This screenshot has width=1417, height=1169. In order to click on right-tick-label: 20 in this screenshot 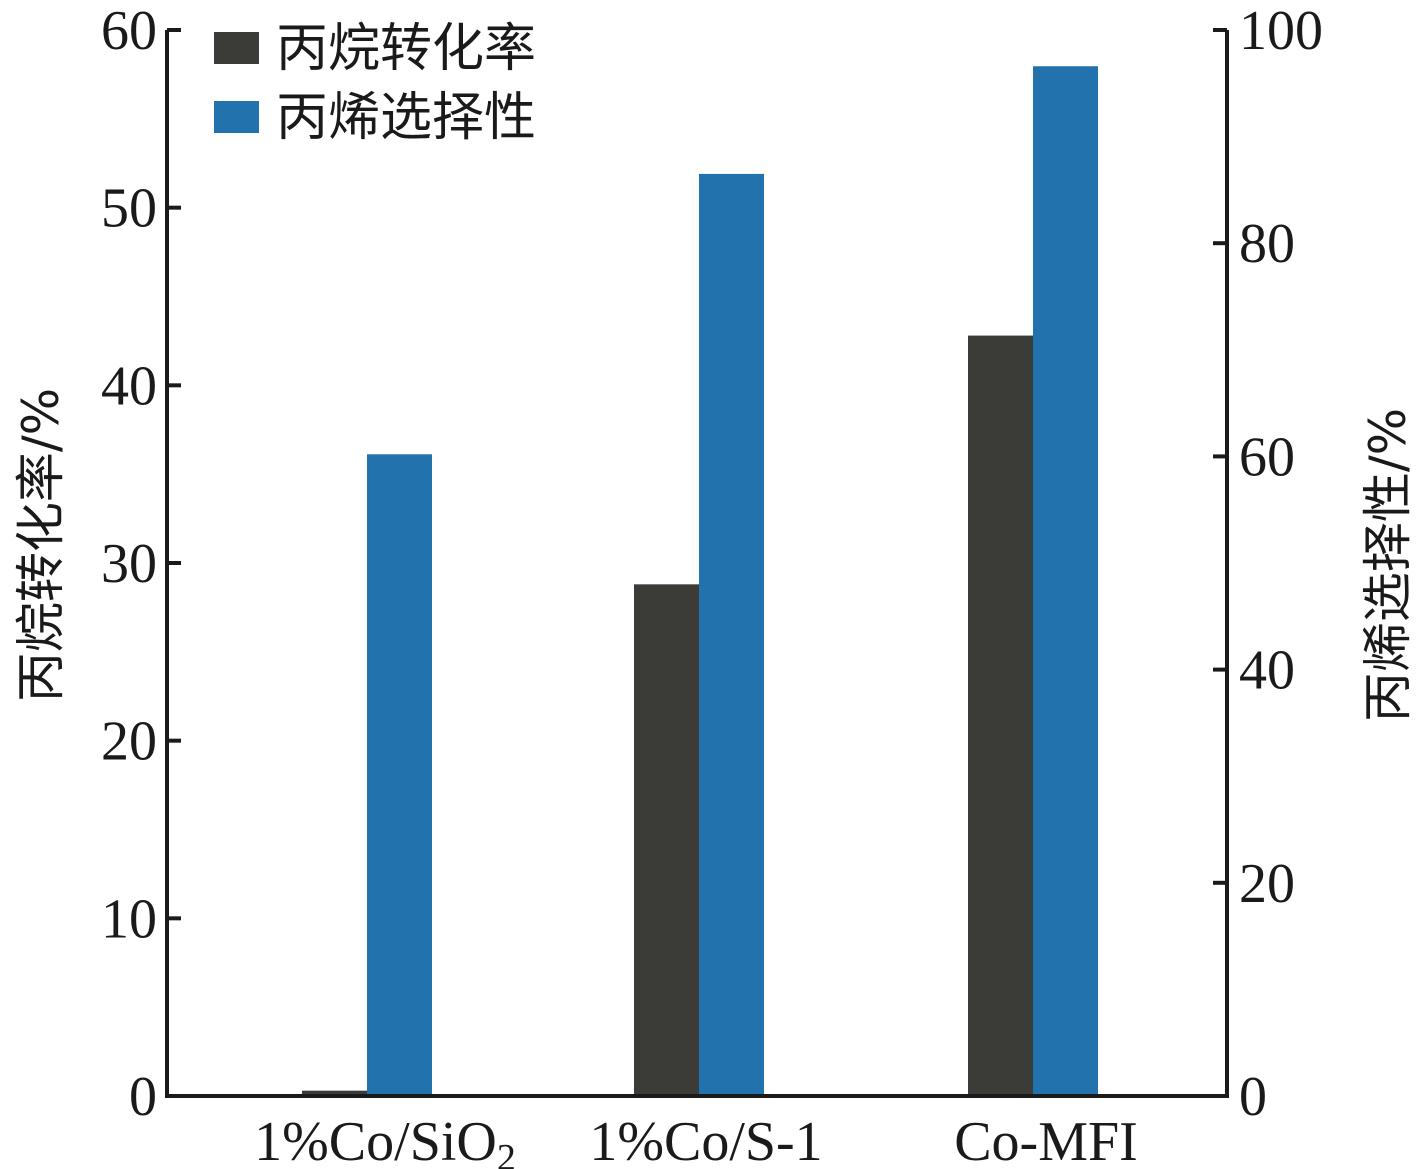, I will do `click(1267, 884)`.